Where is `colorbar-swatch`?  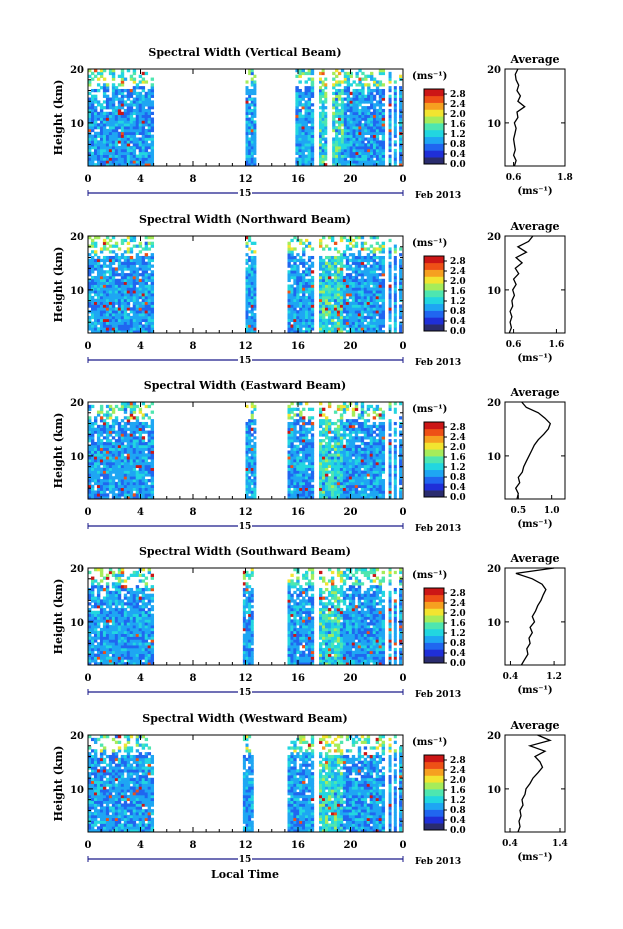
colorbar-swatch is located at coordinates (434, 93).